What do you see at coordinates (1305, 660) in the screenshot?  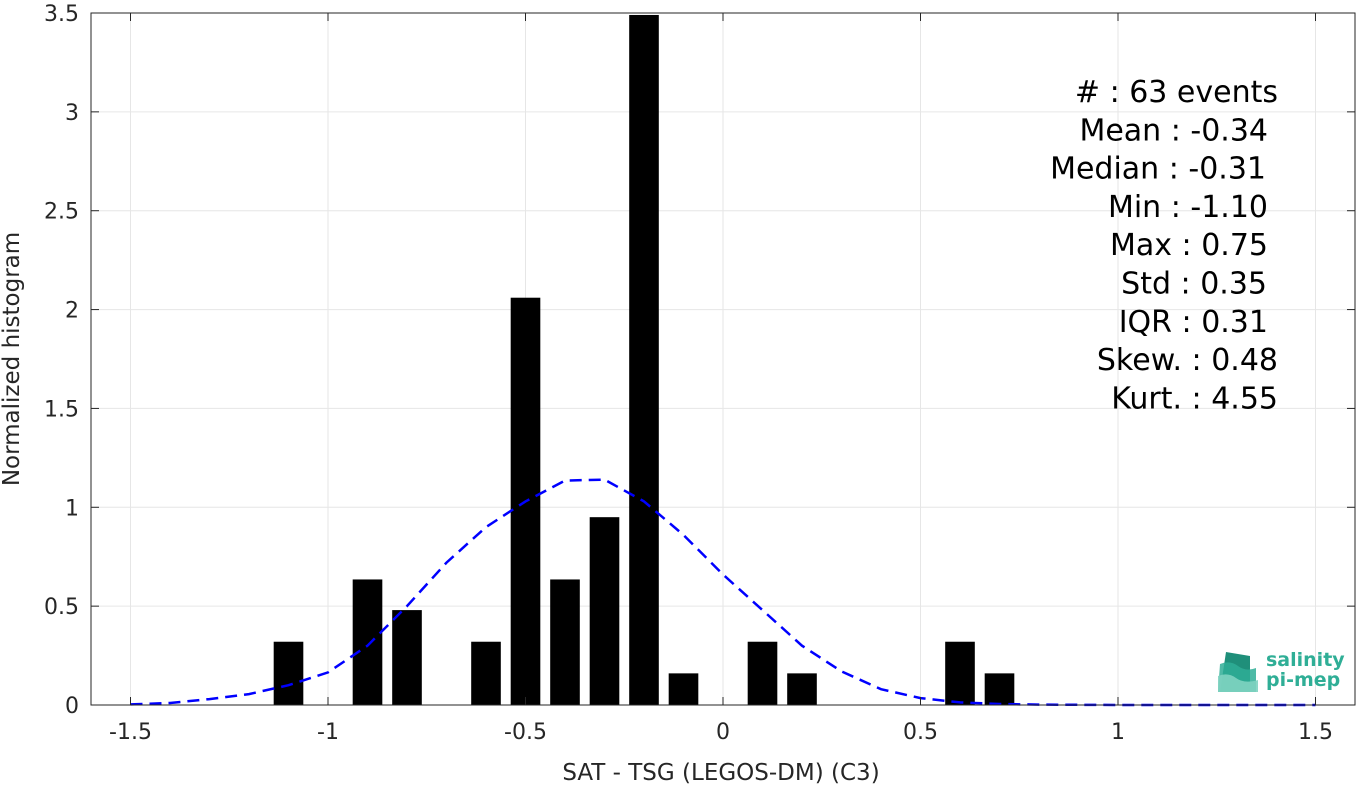 I see `logo-text-salinity: salinity` at bounding box center [1305, 660].